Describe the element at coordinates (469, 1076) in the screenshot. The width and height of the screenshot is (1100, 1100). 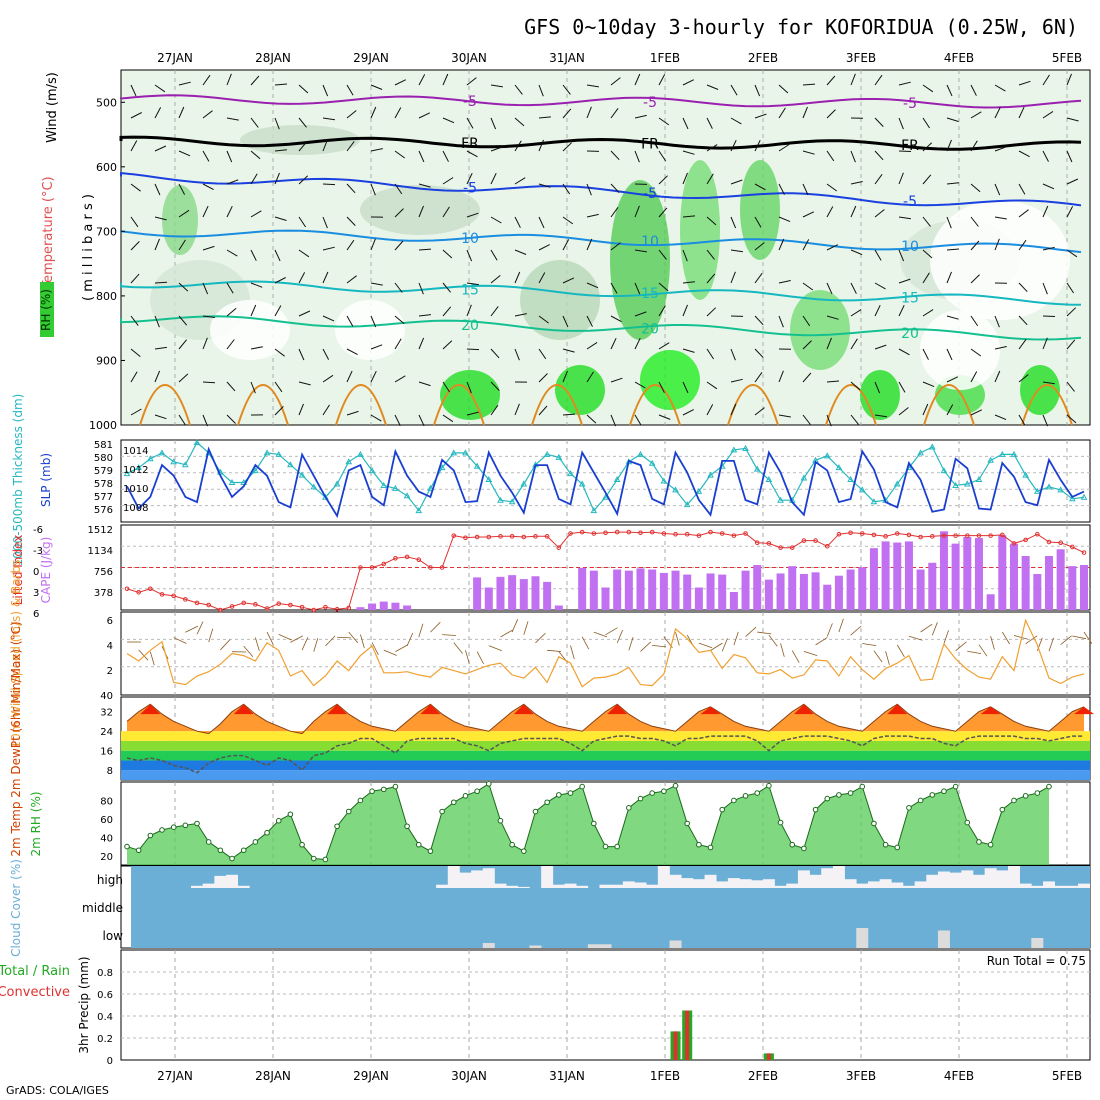
I see `date-label-bottom: 30JAN` at that location.